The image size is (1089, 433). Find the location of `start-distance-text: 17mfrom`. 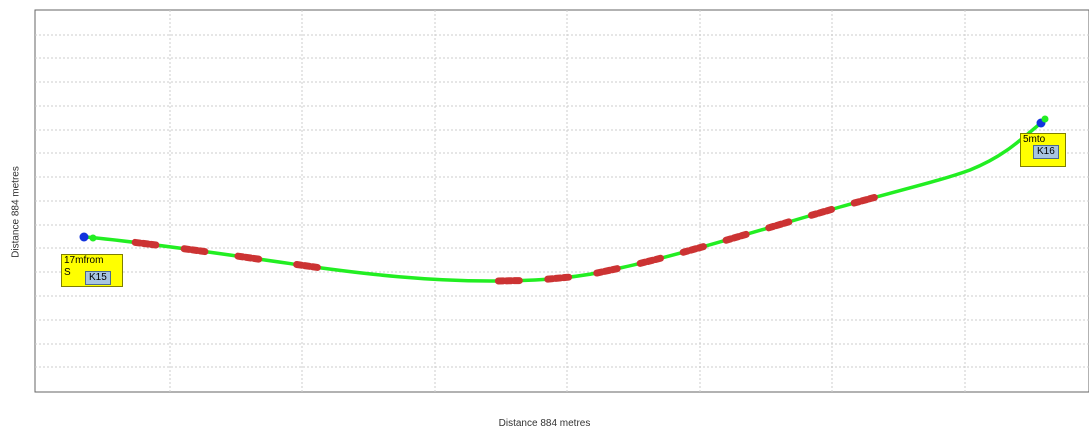

start-distance-text: 17mfrom is located at coordinates (84, 260).